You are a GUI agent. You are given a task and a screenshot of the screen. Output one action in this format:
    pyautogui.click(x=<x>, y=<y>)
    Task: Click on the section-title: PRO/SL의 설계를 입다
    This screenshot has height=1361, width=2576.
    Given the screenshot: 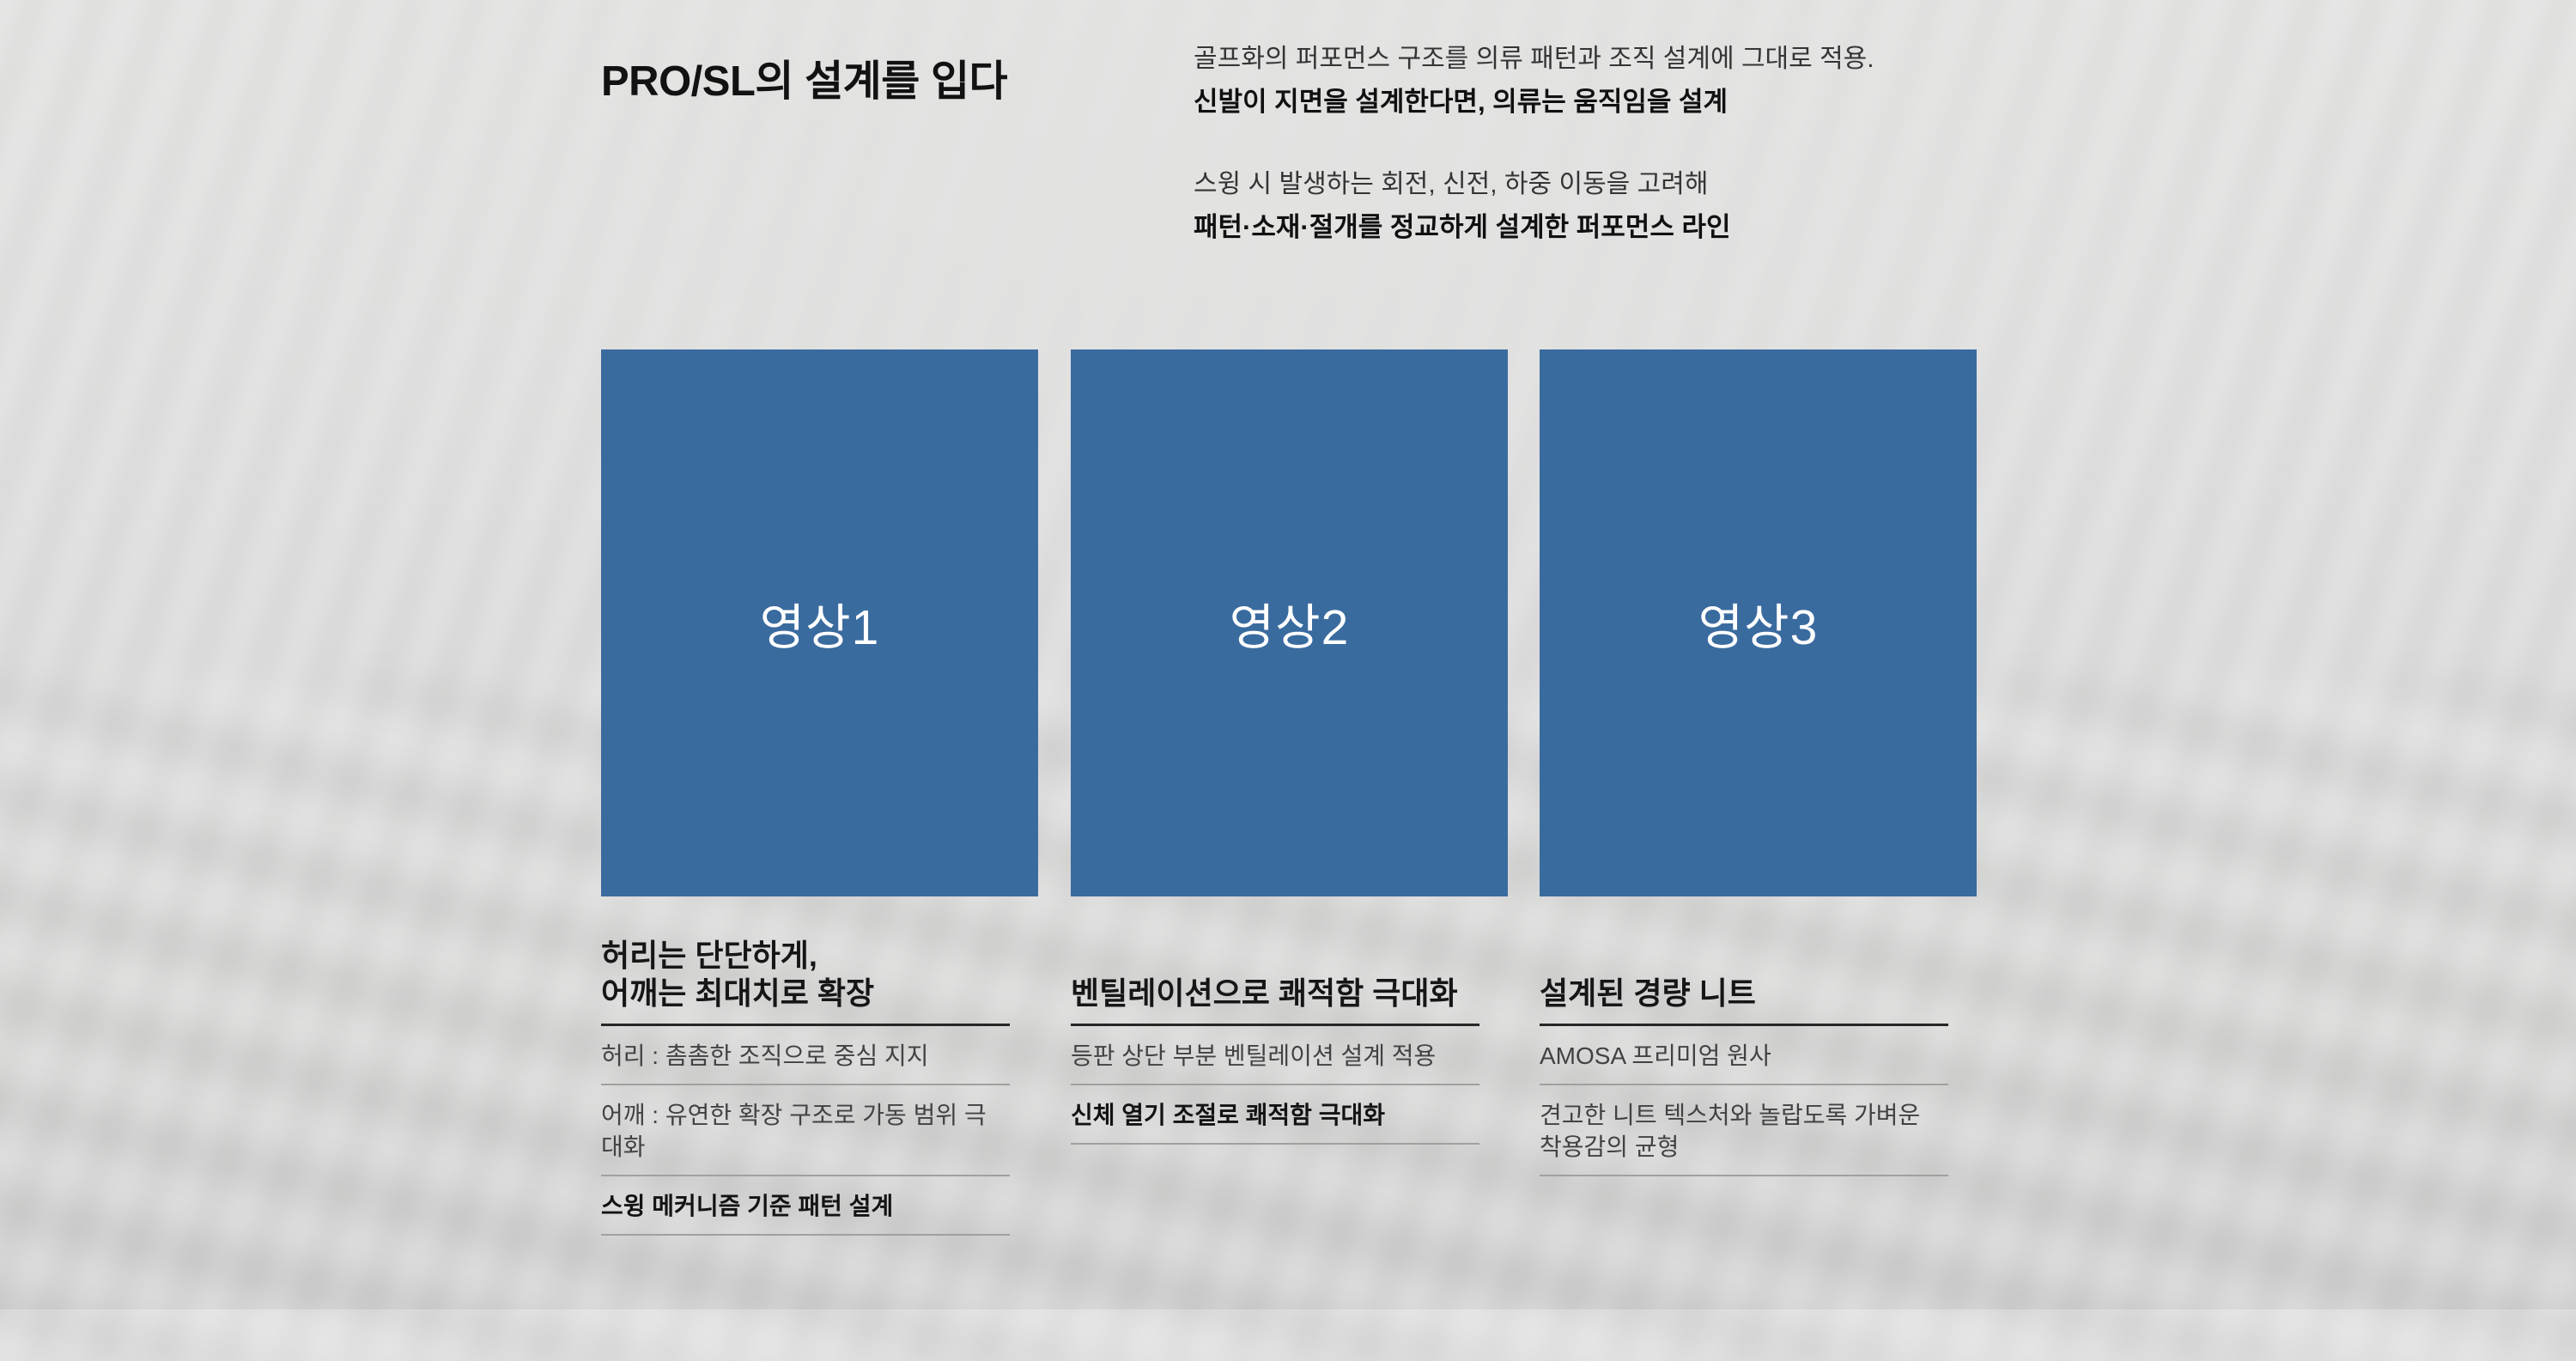 What is the action you would take?
    pyautogui.click(x=804, y=81)
    